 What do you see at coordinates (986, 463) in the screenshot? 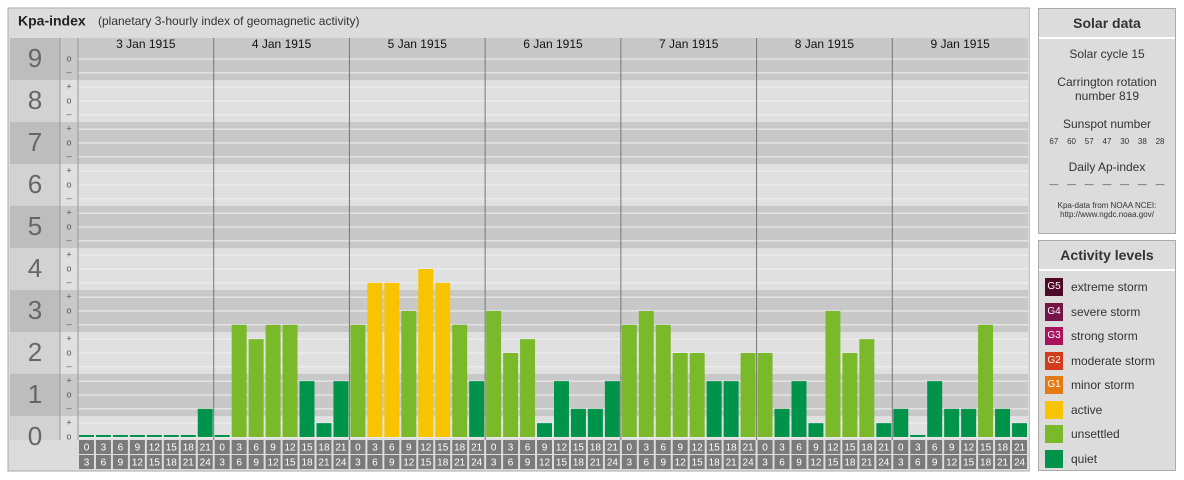
I see `hour-label: 18` at bounding box center [986, 463].